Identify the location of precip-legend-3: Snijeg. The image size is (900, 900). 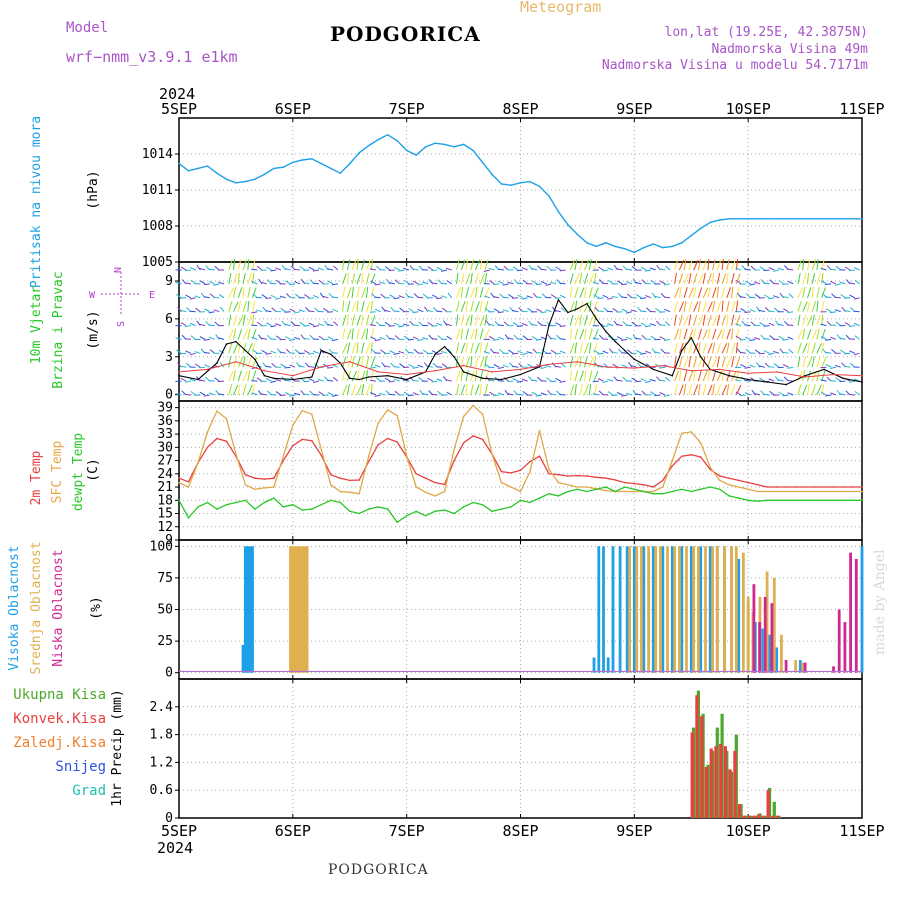
(80, 767).